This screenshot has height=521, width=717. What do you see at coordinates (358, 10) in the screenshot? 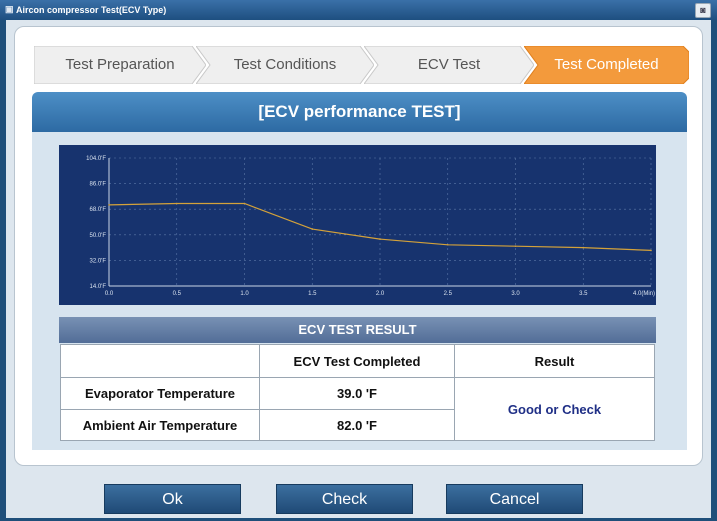
I see `title-bar: ▣ Aircon compressor Test(ECV Type) ◙` at bounding box center [358, 10].